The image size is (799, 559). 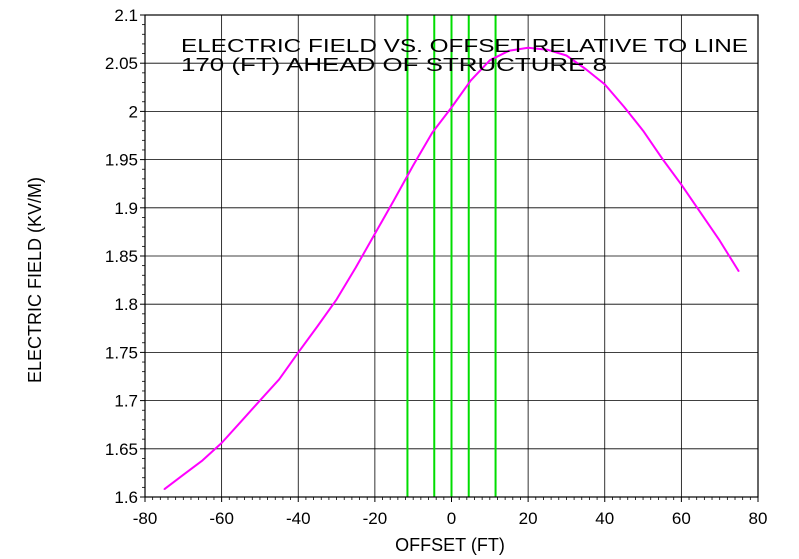 I want to click on annotation-line-2: 170 (FT) AHEAD OF STRUCTURE 8, so click(x=394, y=65).